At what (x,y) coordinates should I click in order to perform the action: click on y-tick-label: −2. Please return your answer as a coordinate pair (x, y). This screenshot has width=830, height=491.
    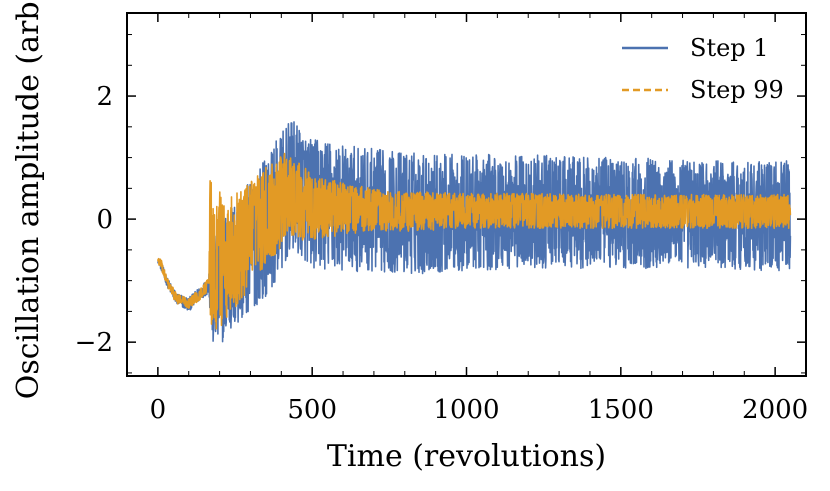
    Looking at the image, I should click on (94, 343).